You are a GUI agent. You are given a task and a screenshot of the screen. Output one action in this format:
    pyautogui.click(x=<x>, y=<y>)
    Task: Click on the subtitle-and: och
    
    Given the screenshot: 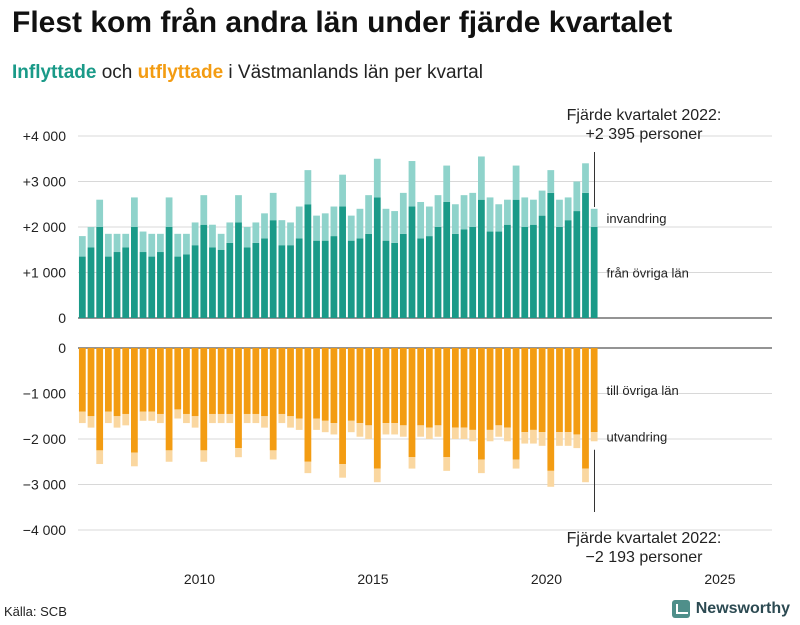 What is the action you would take?
    pyautogui.click(x=117, y=72)
    